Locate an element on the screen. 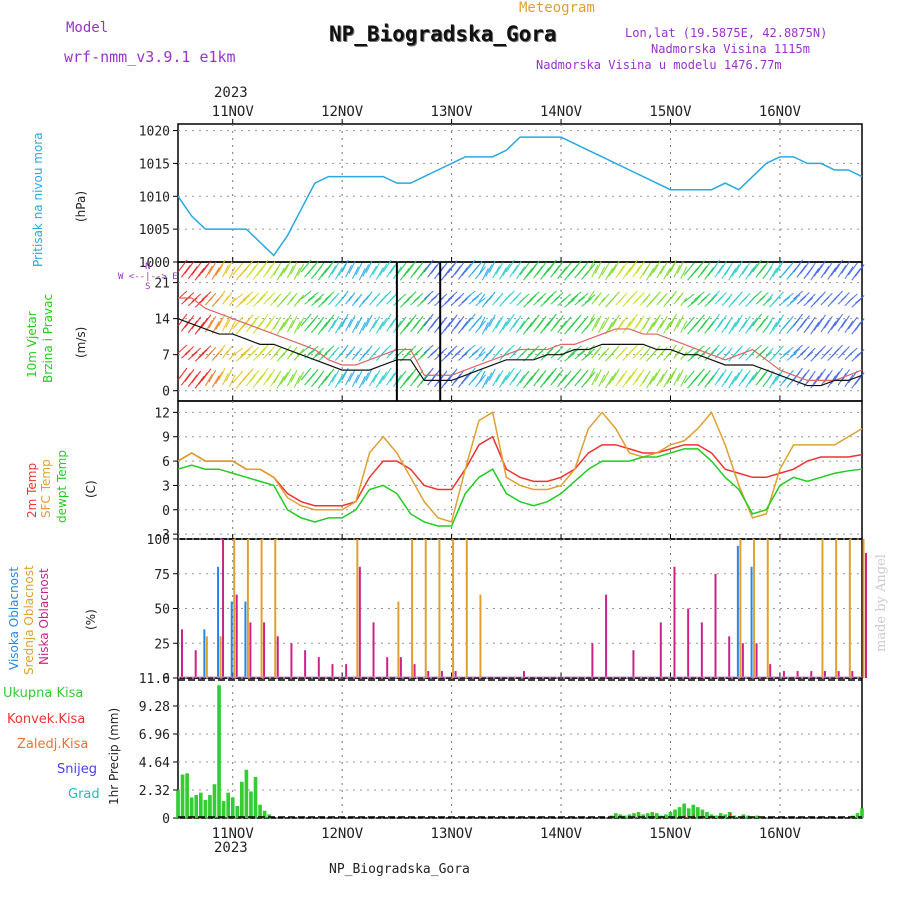  ytick-label-temperature: 6 is located at coordinates (166, 462).